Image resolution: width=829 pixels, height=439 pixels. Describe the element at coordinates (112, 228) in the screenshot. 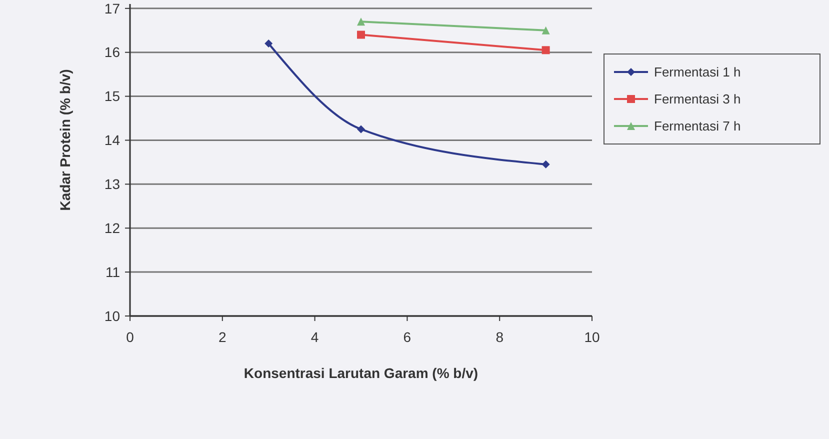

I see `y-tick-label: 12` at that location.